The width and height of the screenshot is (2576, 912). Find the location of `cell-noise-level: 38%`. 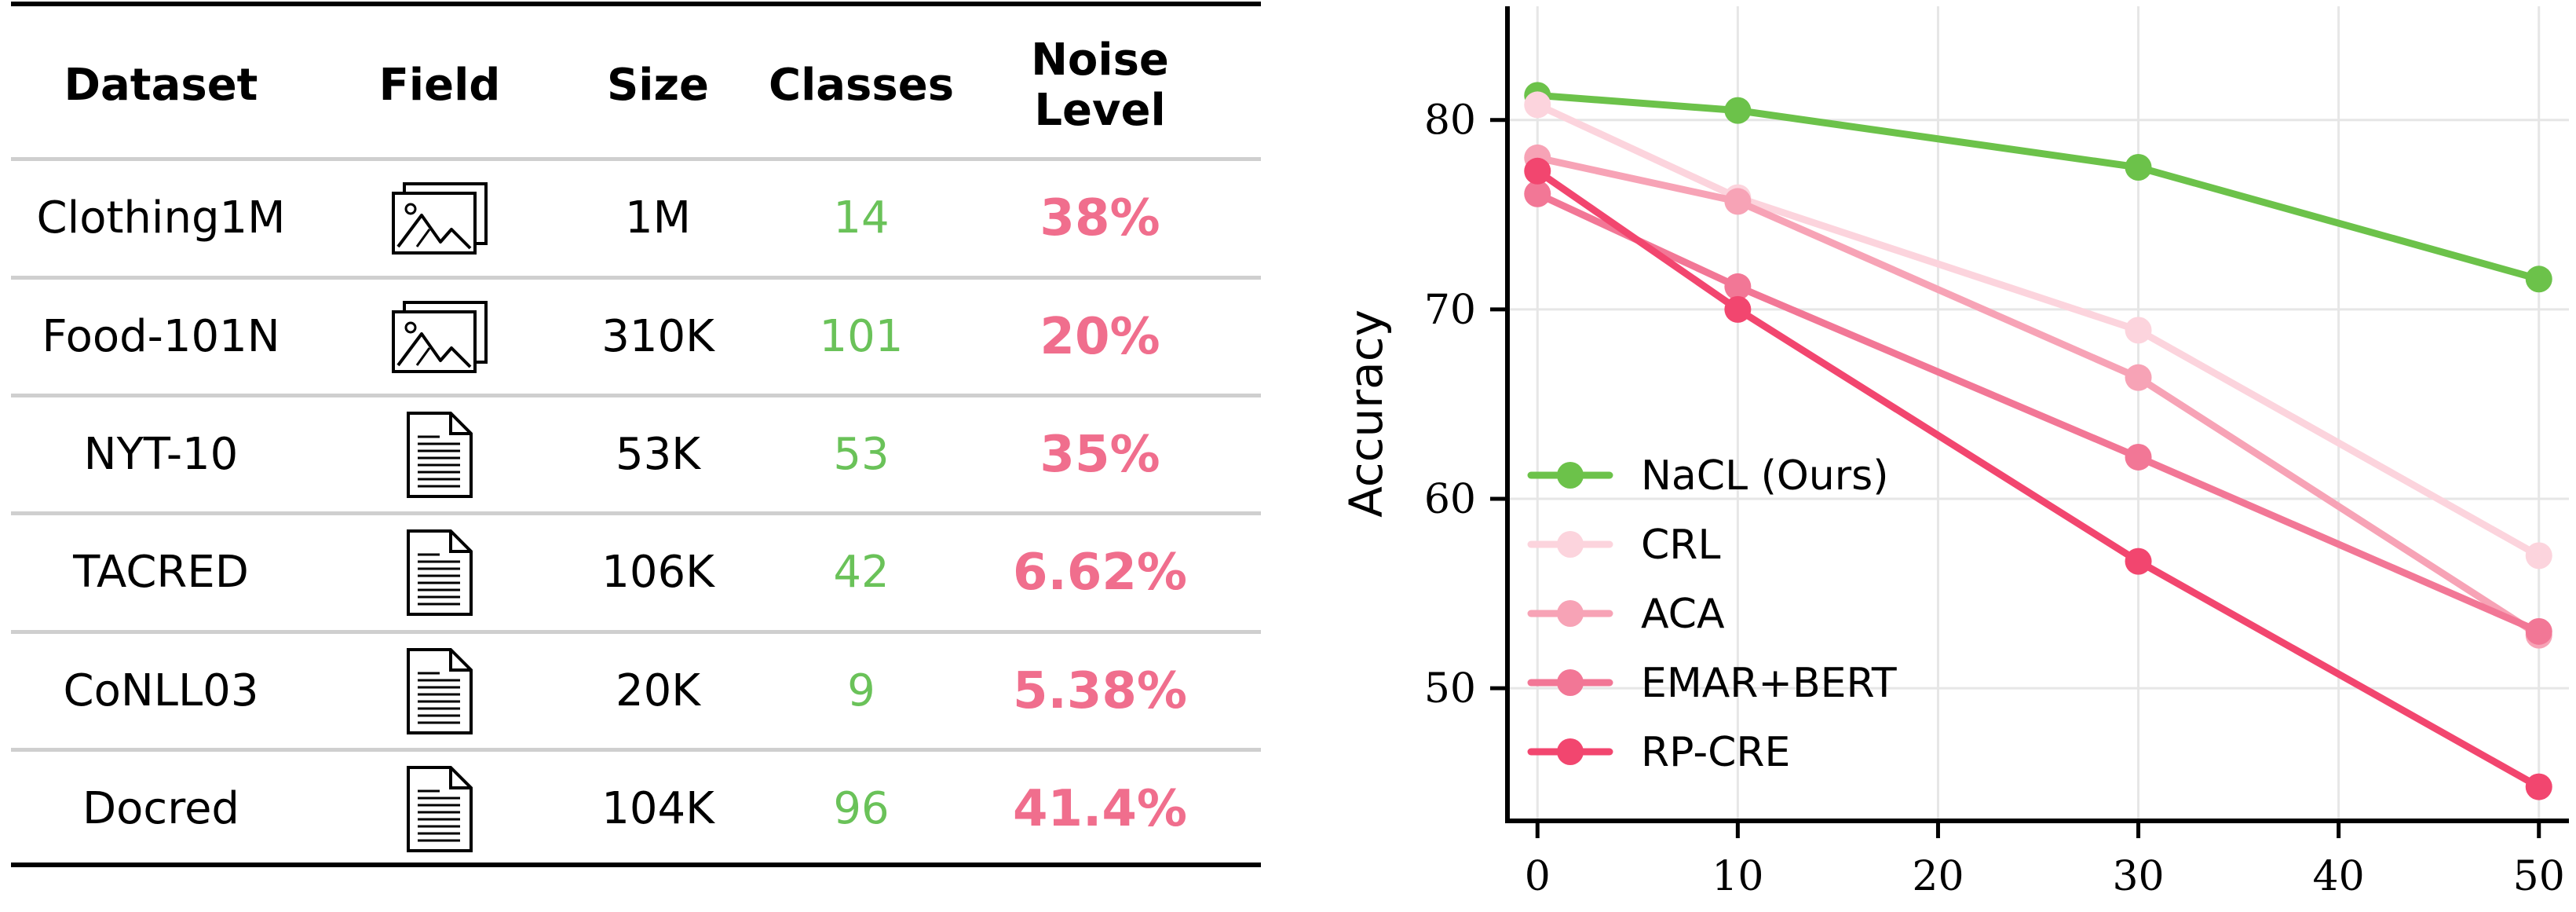

cell-noise-level: 38% is located at coordinates (1100, 218).